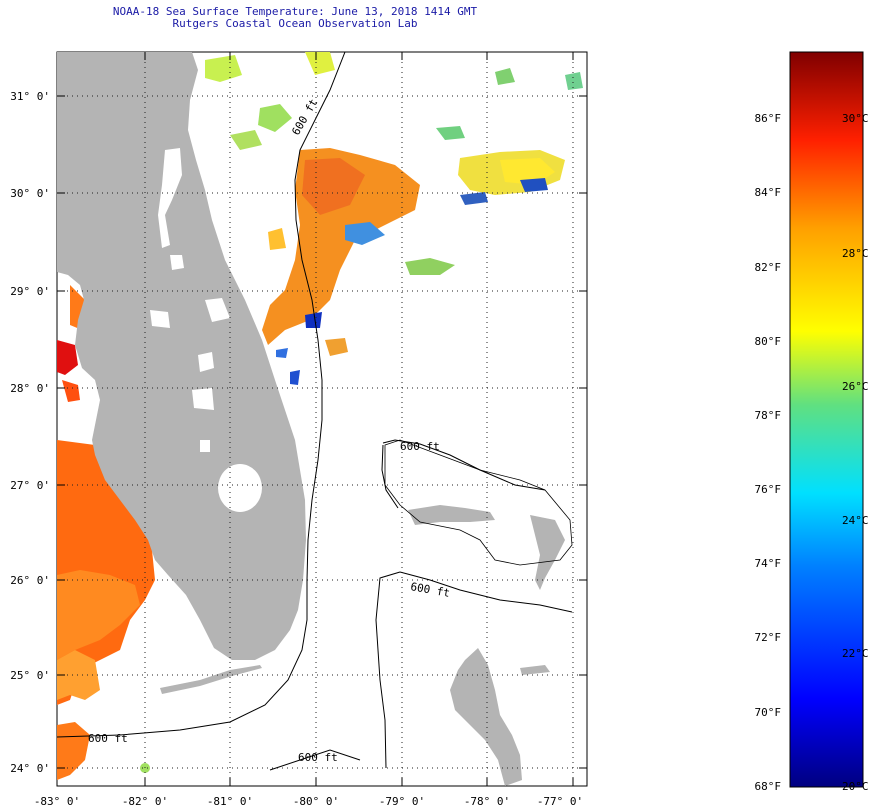  Describe the element at coordinates (402, 801) in the screenshot. I see `lon-label: -79° 0'` at that location.